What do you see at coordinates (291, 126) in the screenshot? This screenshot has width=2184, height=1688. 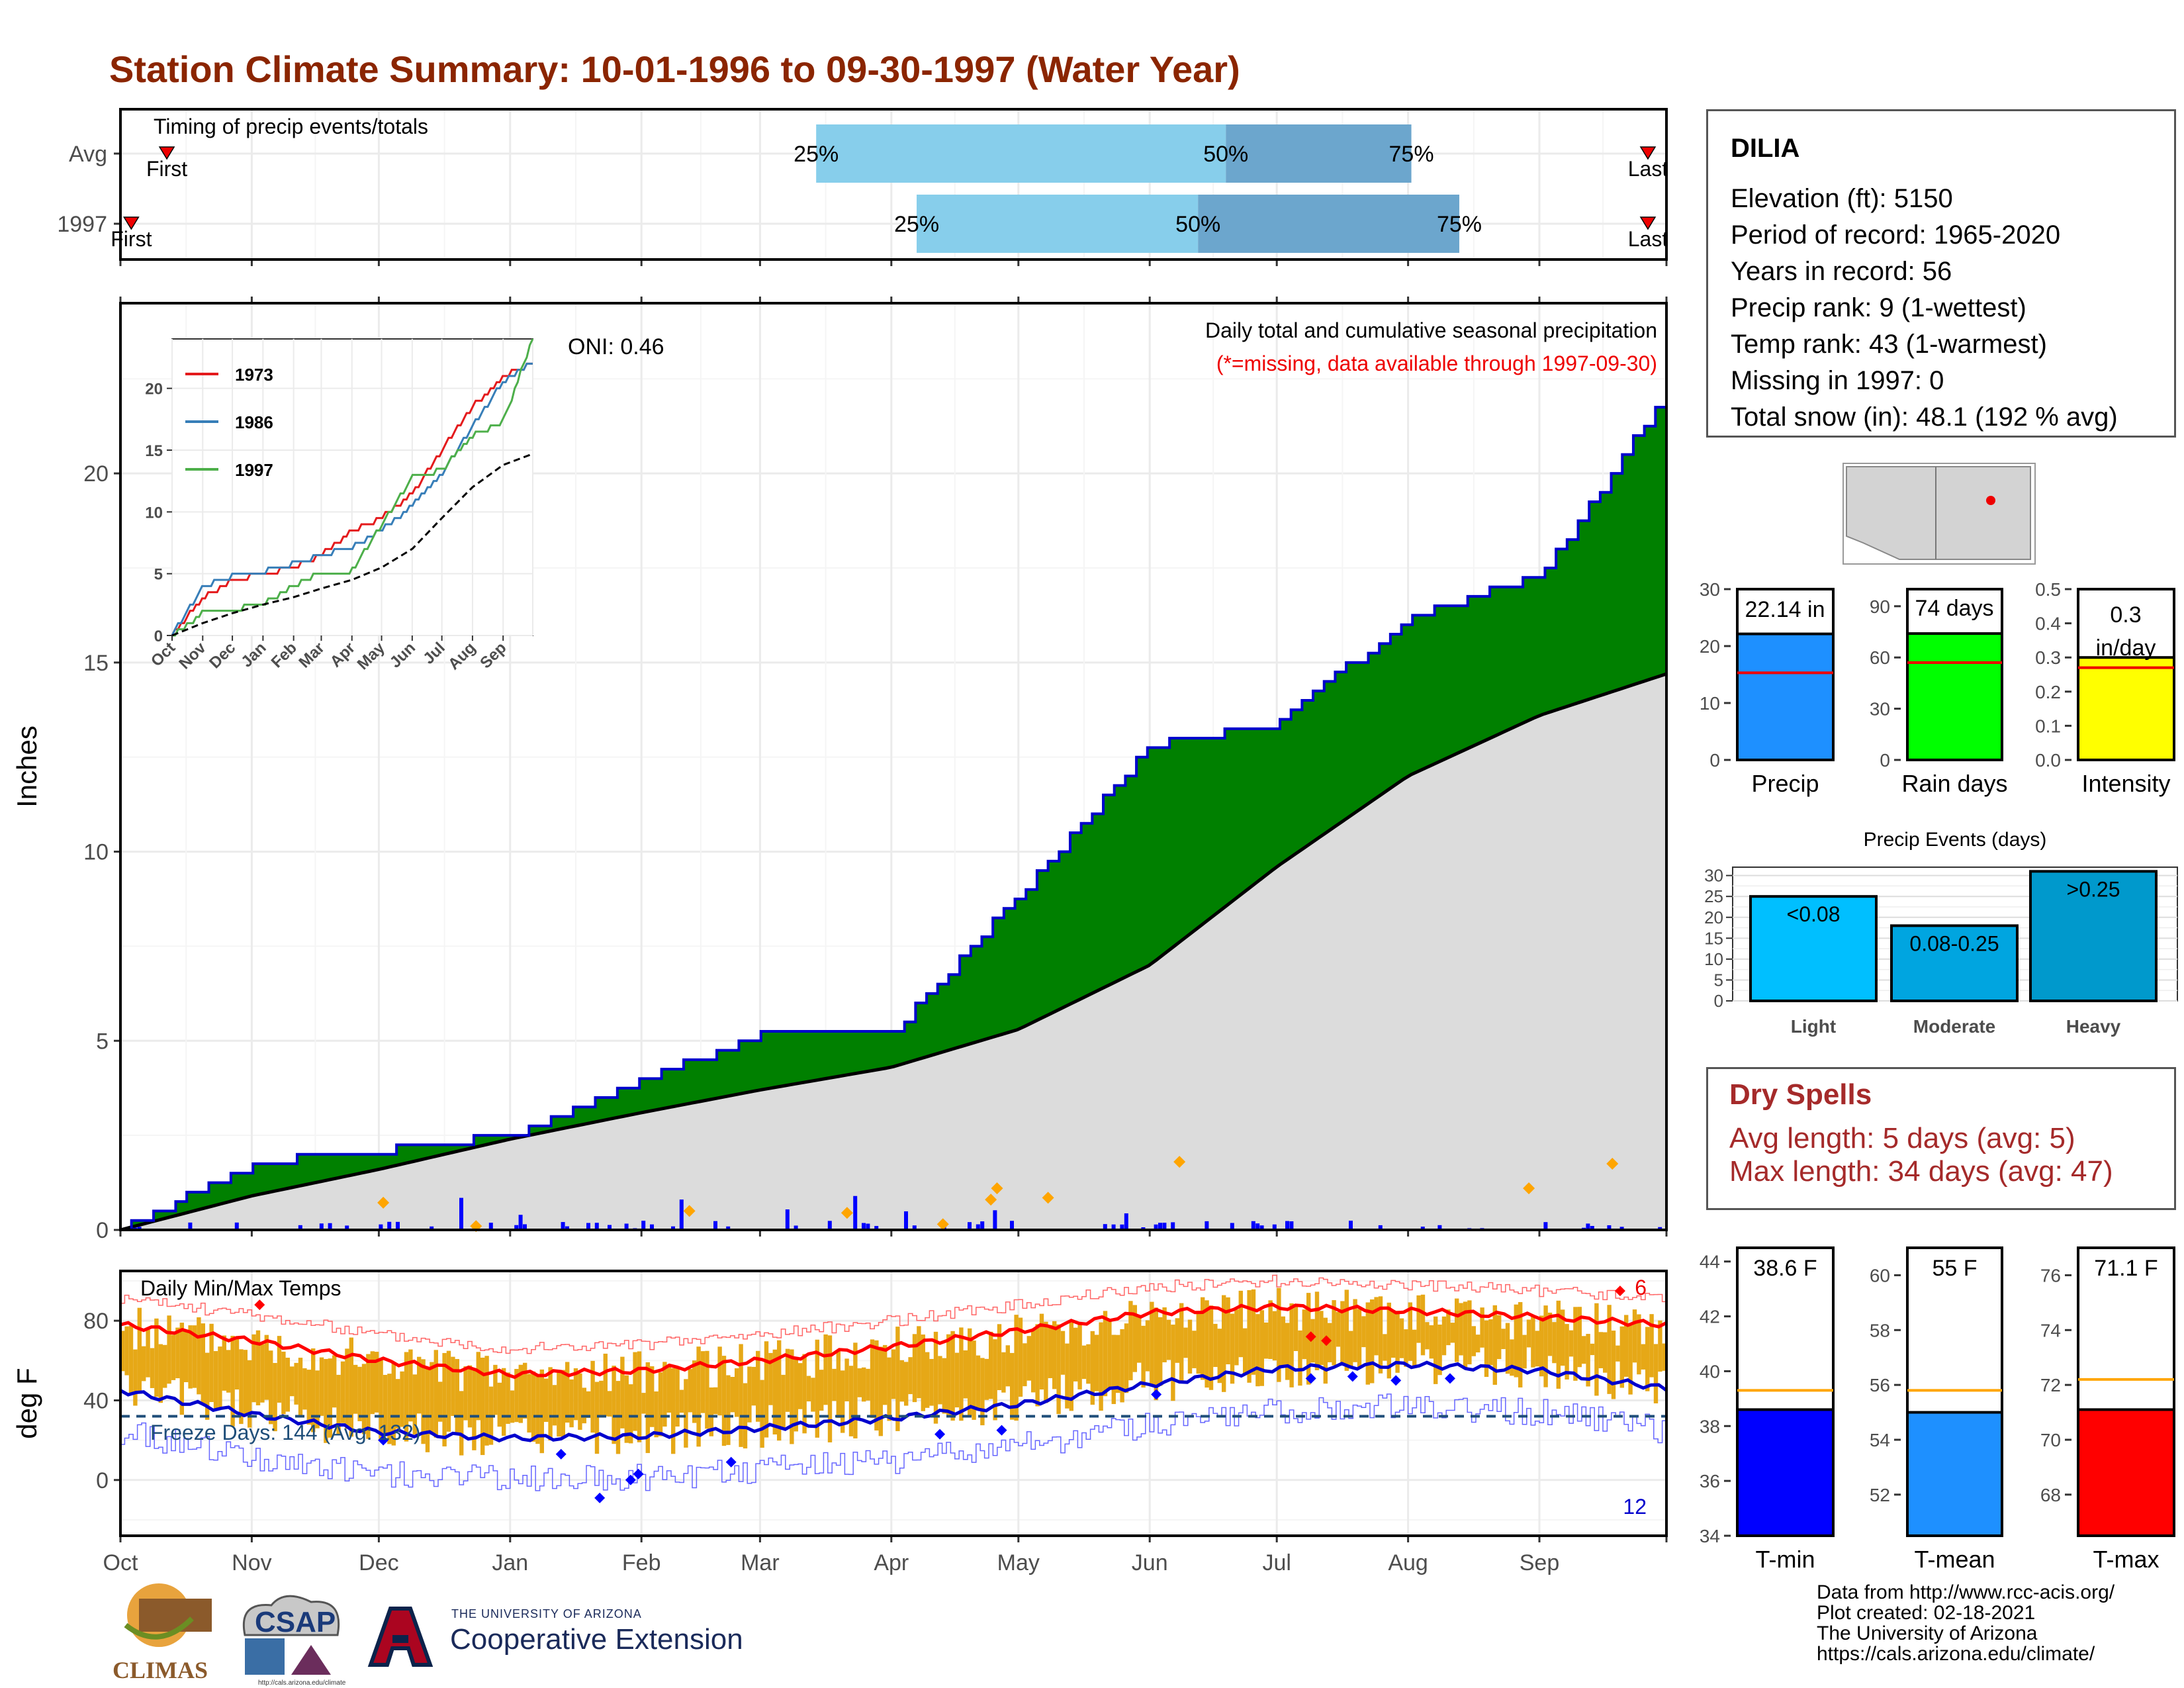 I see `timing-panel-label: Timing of precip events/totals` at bounding box center [291, 126].